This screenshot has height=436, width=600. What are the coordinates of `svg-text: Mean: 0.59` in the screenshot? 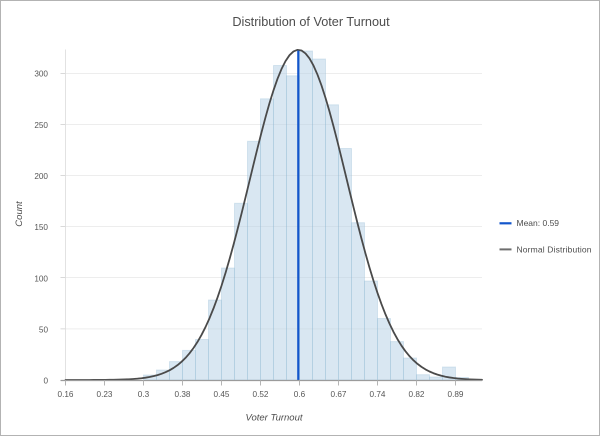 It's located at (538, 223).